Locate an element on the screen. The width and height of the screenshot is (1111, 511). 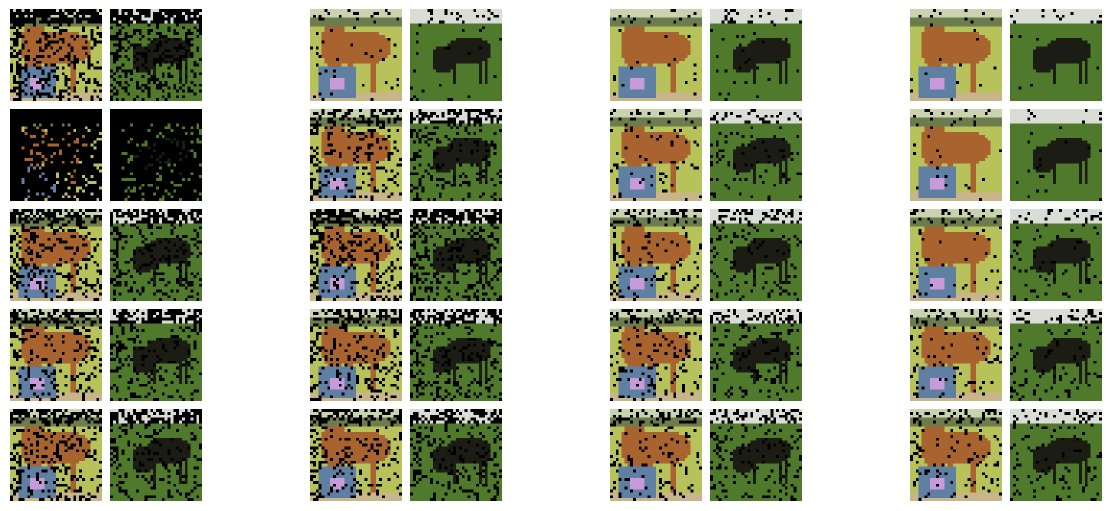
brown-horse-image-r2-c4 is located at coordinates (956, 155).